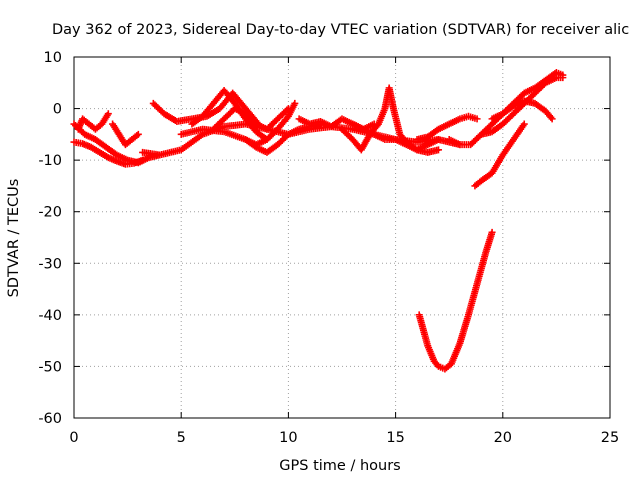 This screenshot has height=485, width=640. Describe the element at coordinates (14, 238) in the screenshot. I see `y-axis-label: SDTVAR / TECUs` at that location.